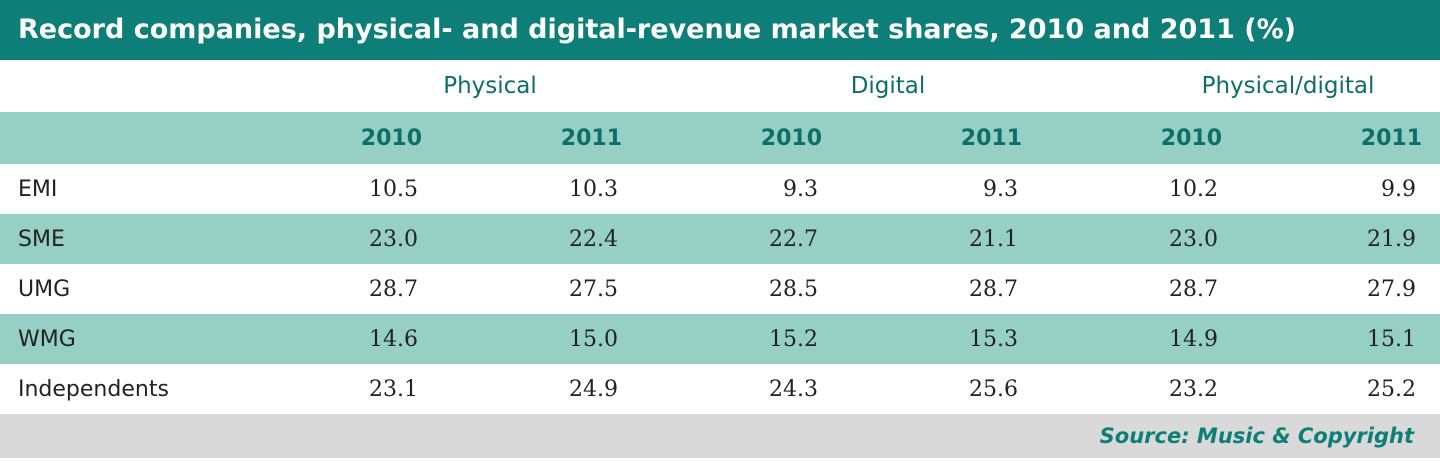 Image resolution: width=1440 pixels, height=462 pixels. What do you see at coordinates (1193, 339) in the screenshot?
I see `table-cell: 14.9` at bounding box center [1193, 339].